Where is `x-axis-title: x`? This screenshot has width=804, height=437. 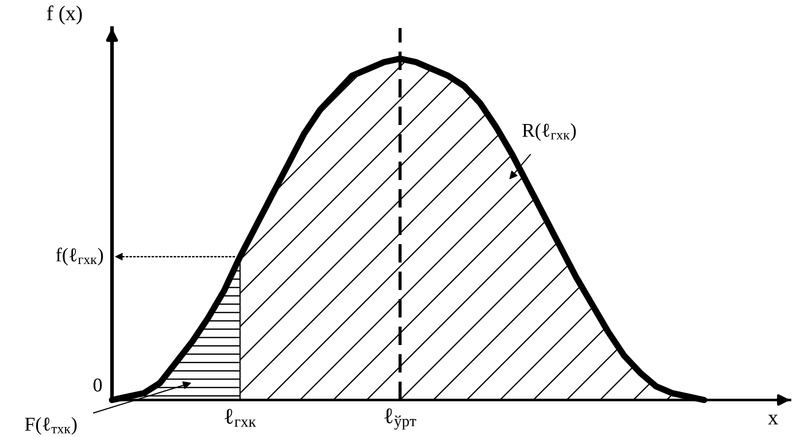 x-axis-title: x is located at coordinates (773, 419).